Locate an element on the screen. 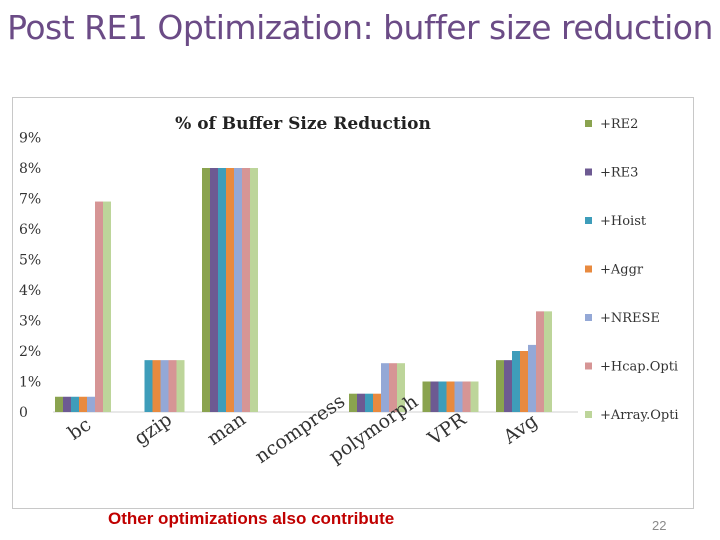  y-tick-label: 4% is located at coordinates (30, 291).